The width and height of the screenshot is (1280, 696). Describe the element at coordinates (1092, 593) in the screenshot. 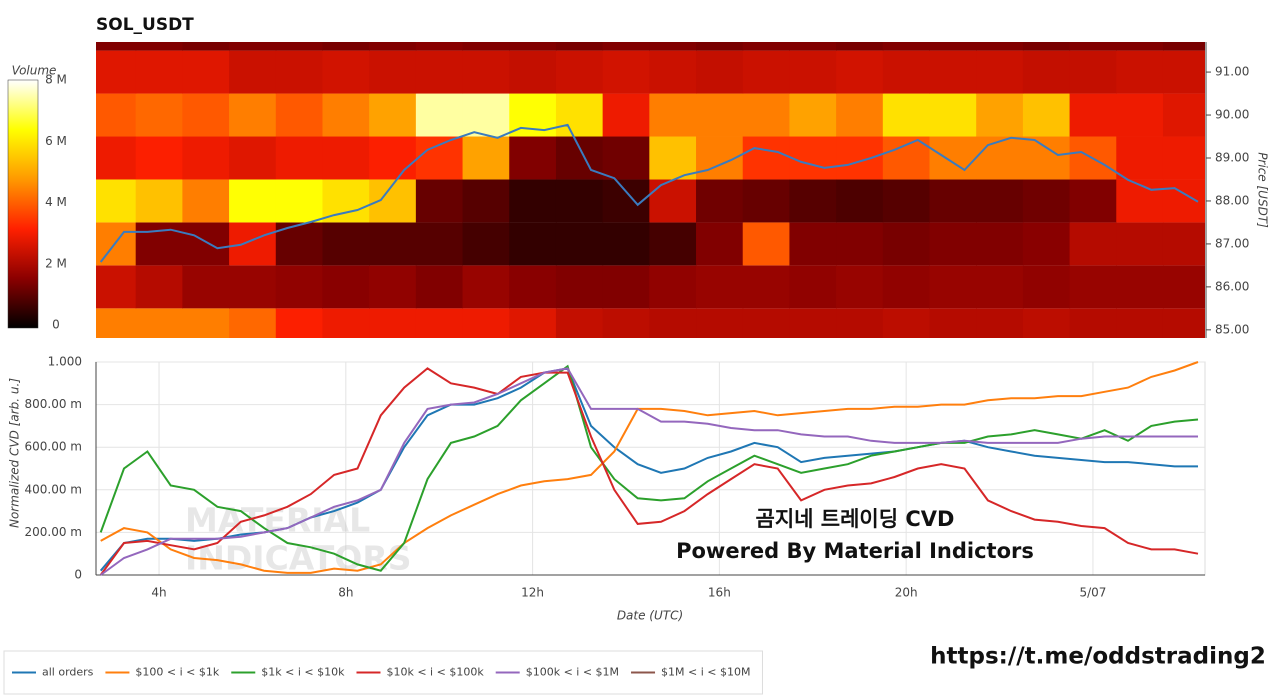

I see `x-tick-label: 5/07` at that location.